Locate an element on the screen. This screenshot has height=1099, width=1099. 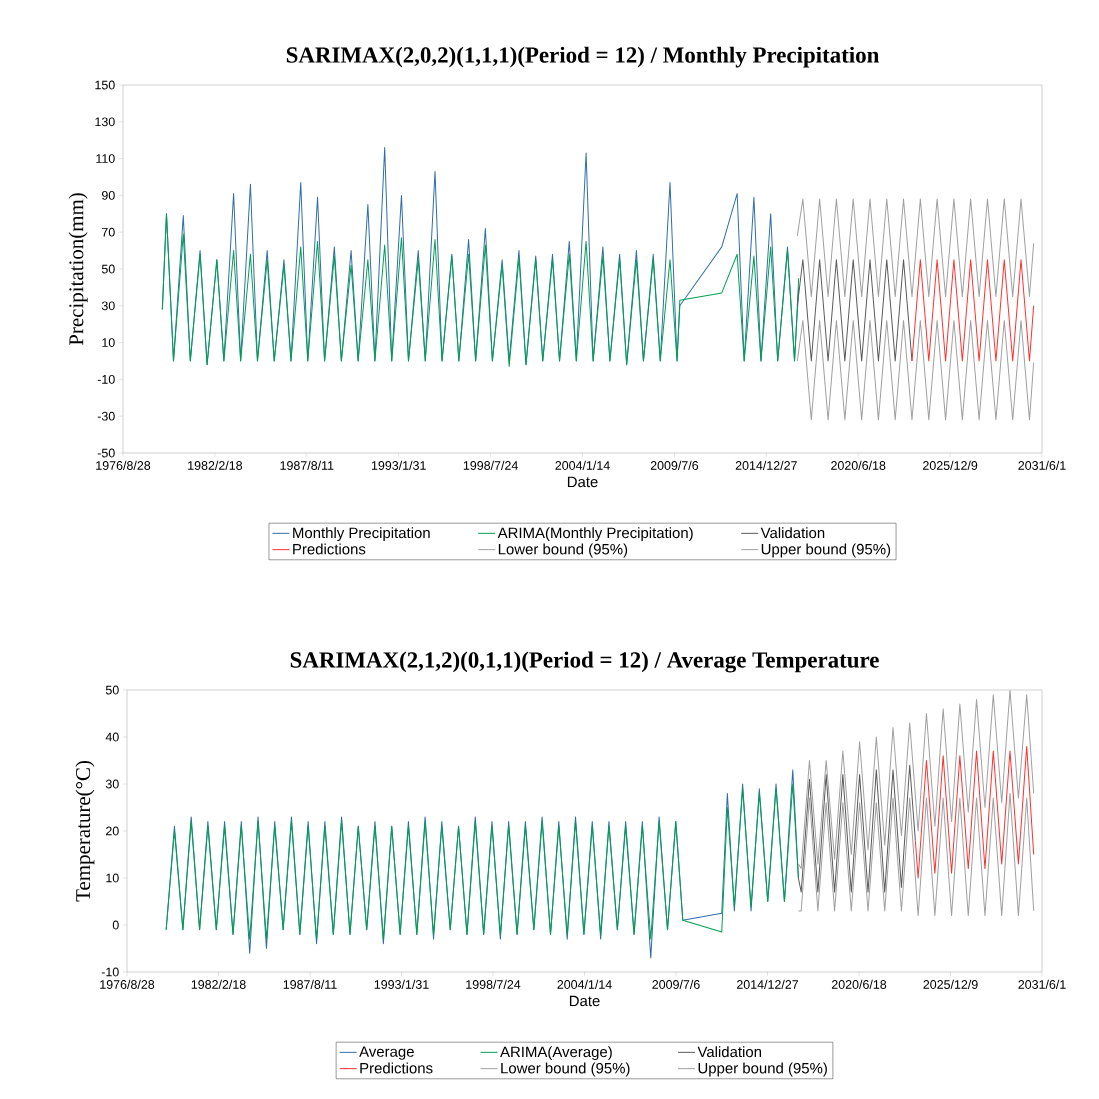
y-tick-label: 150 is located at coordinates (105, 85).